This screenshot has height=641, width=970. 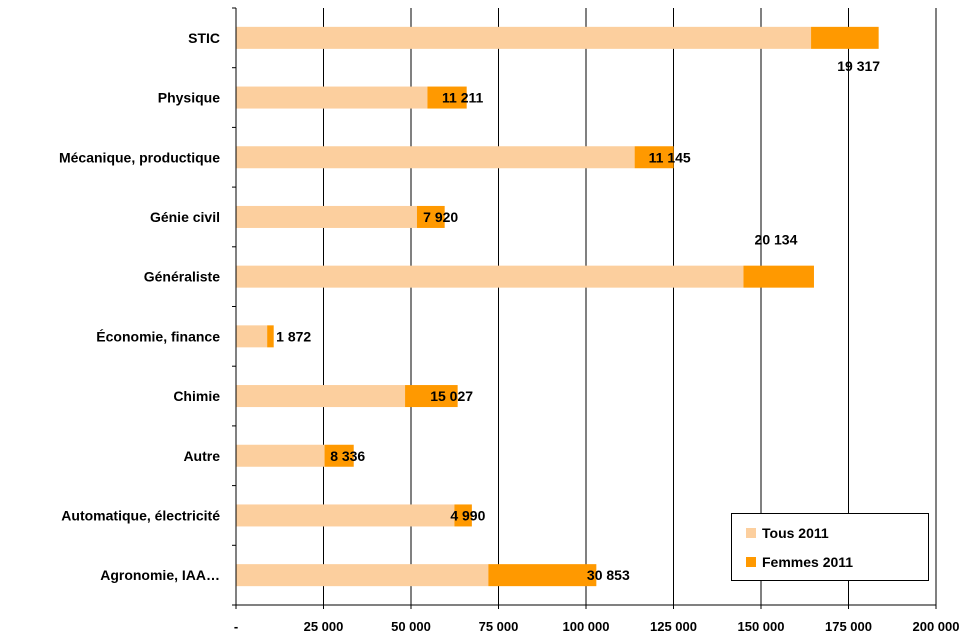 What do you see at coordinates (761, 626) in the screenshot?
I see `x-tick-label: 150 000` at bounding box center [761, 626].